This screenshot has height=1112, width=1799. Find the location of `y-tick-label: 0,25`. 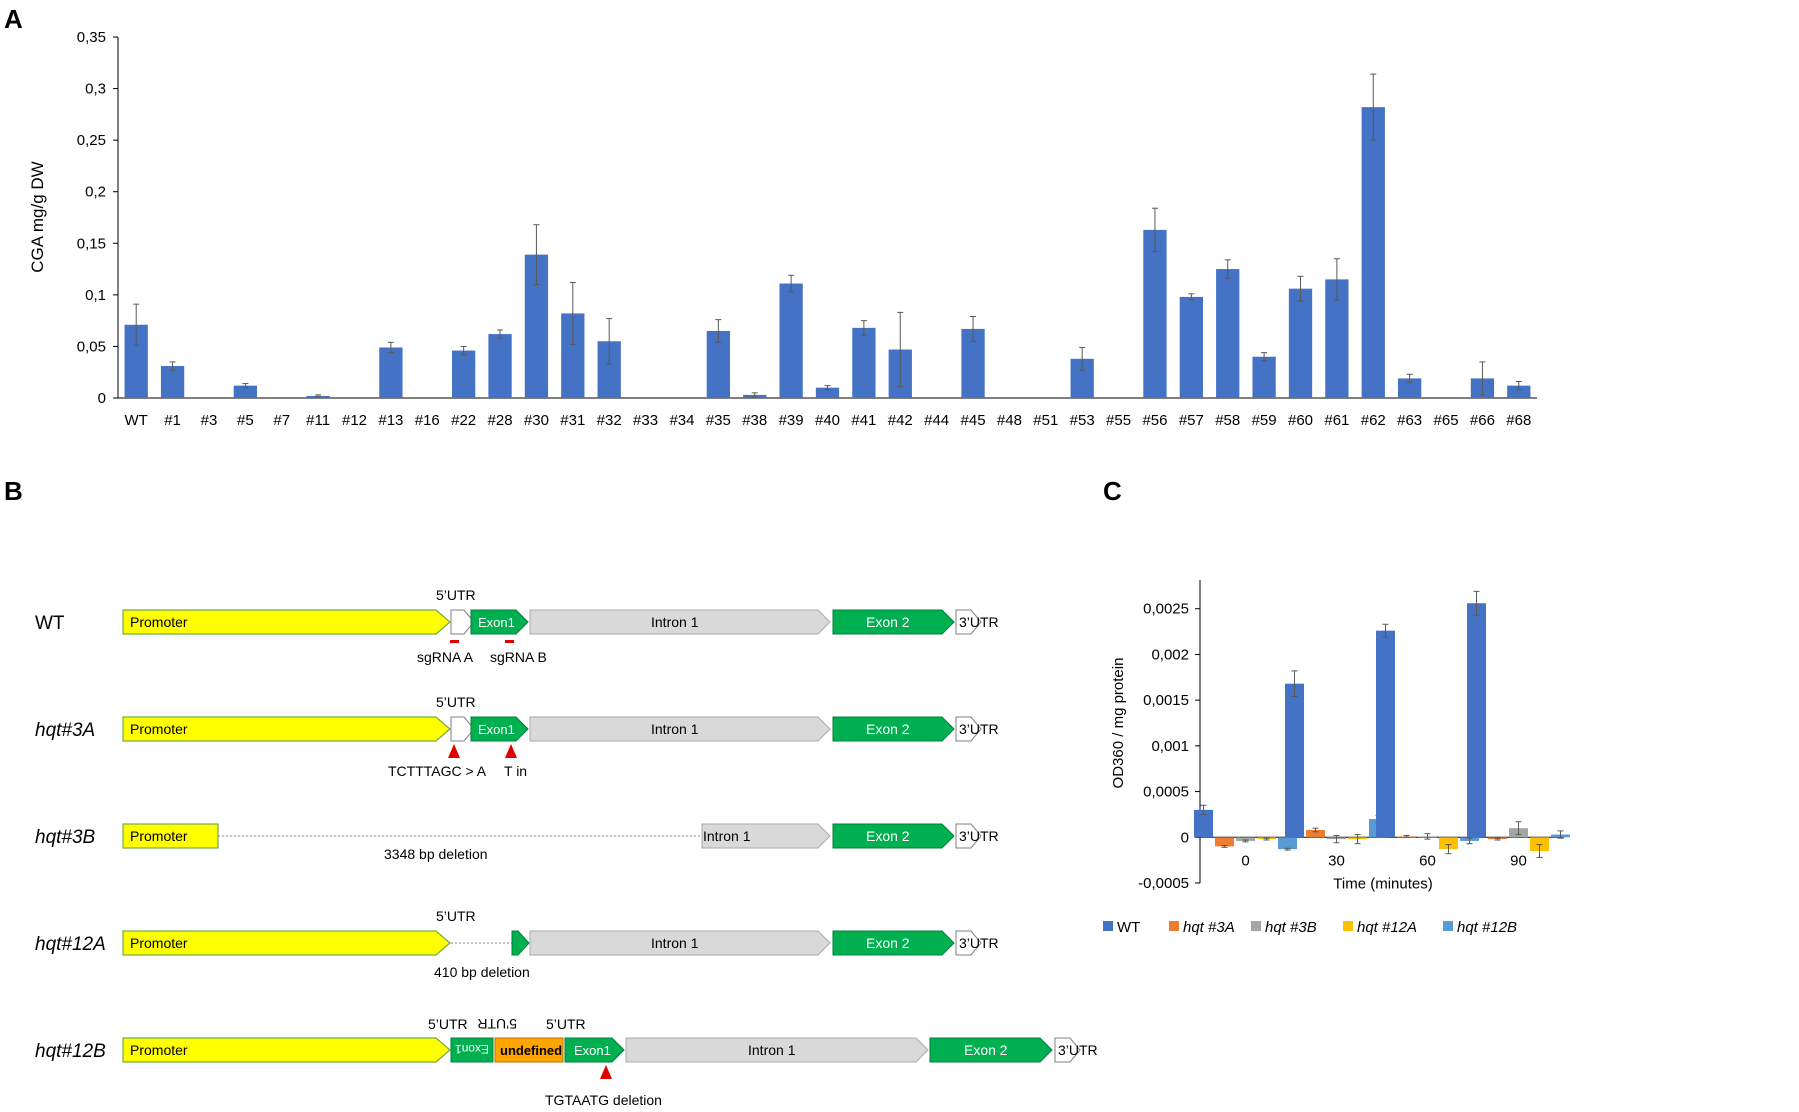

y-tick-label: 0,25 is located at coordinates (91, 140).